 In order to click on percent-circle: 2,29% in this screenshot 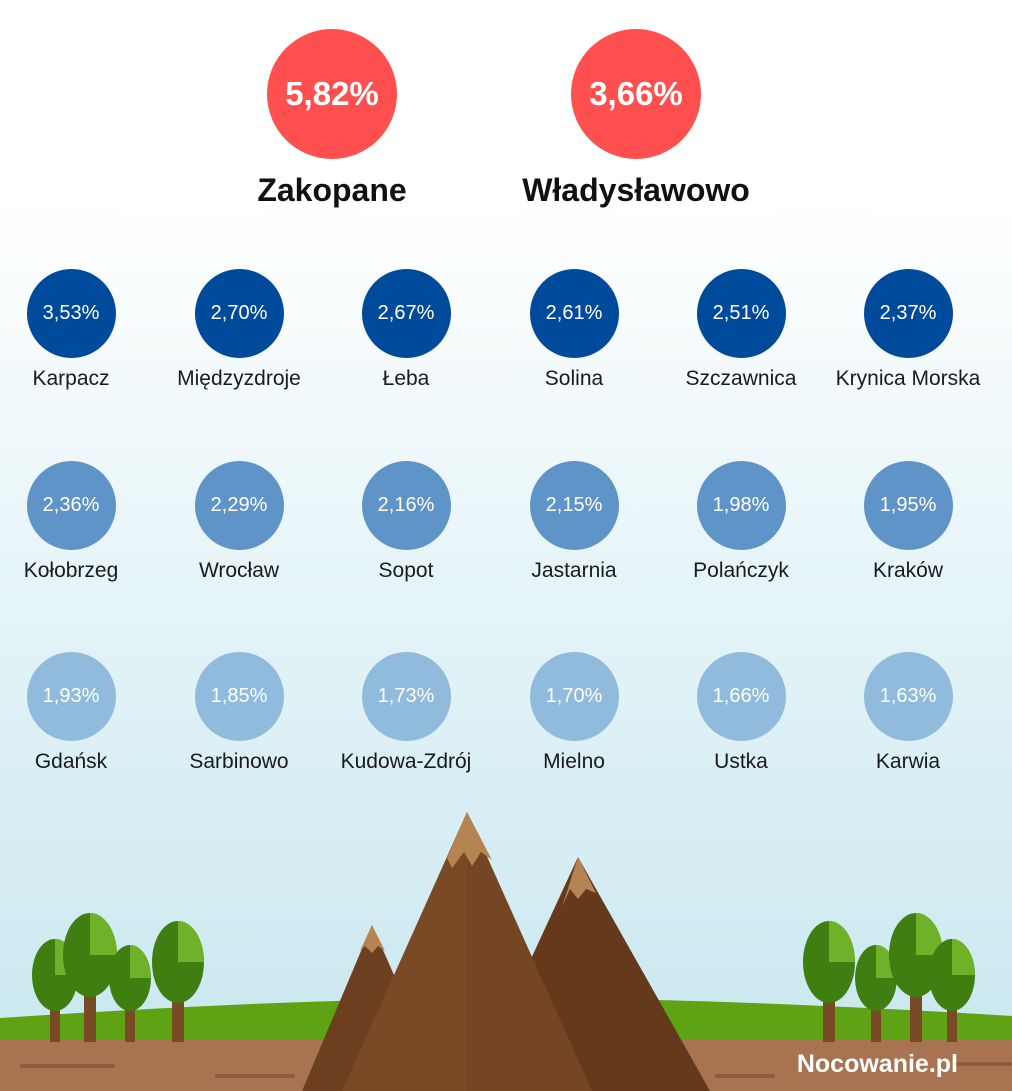, I will do `click(239, 505)`.